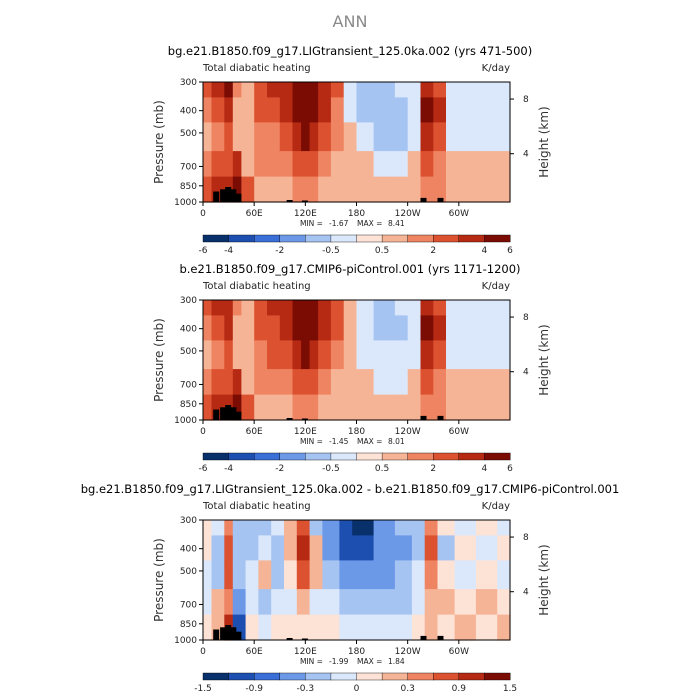 This screenshot has height=700, width=700. Describe the element at coordinates (331, 469) in the screenshot. I see `colorbar-label: -0.5` at that location.